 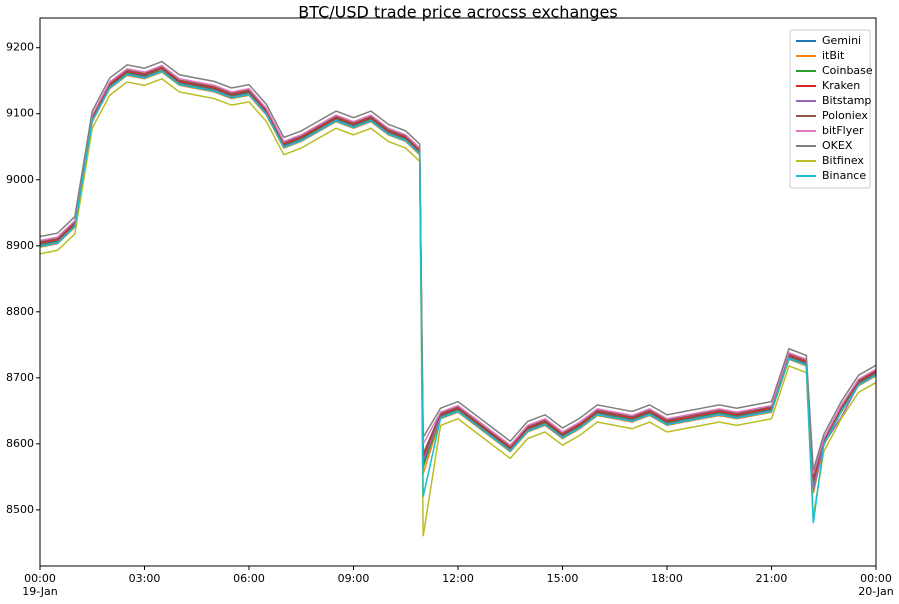 I want to click on legend-label: Gemini, so click(x=841, y=40).